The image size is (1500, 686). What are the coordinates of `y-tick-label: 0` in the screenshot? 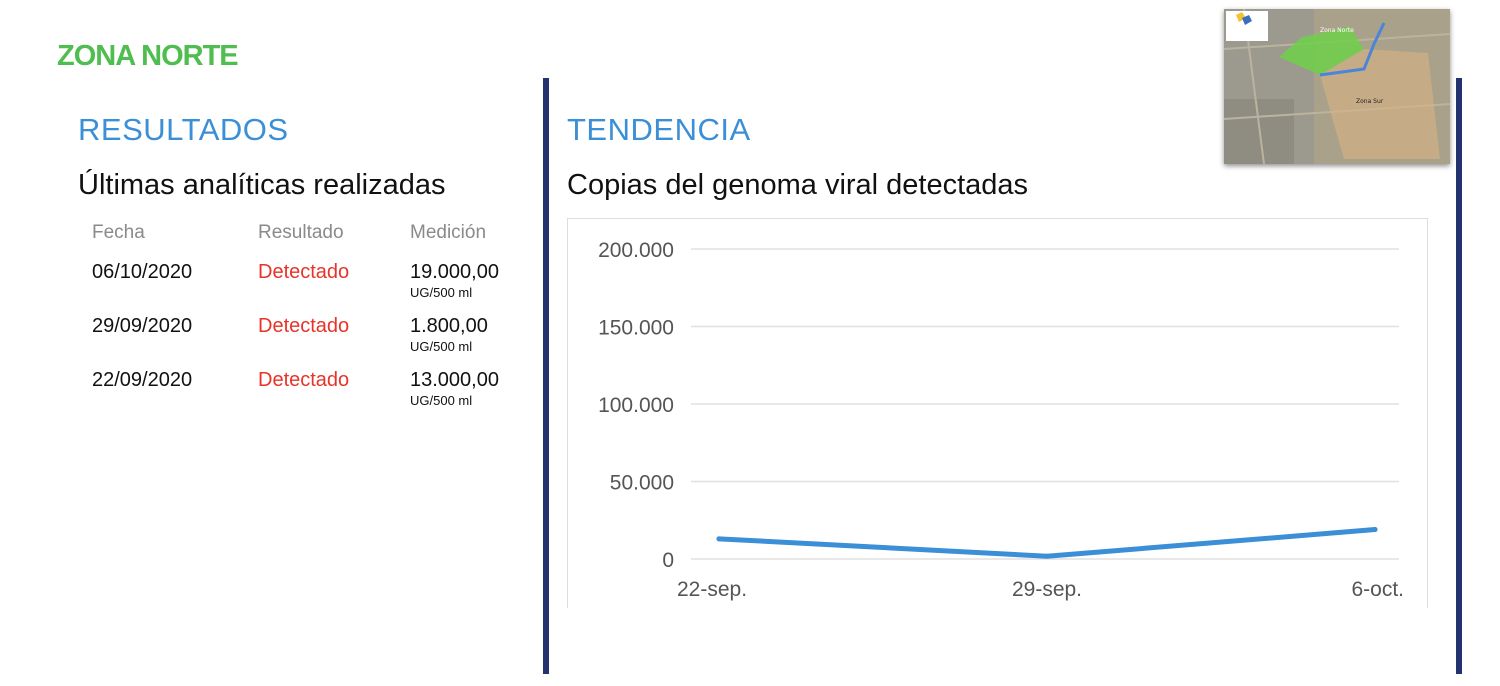 It's located at (668, 560).